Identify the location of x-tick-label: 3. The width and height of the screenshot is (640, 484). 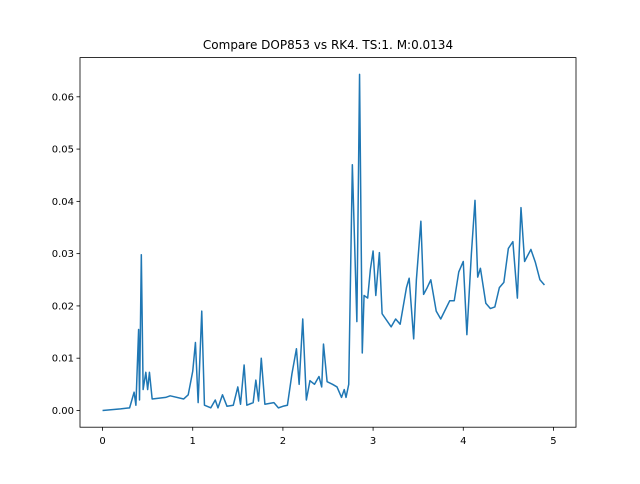
(373, 441).